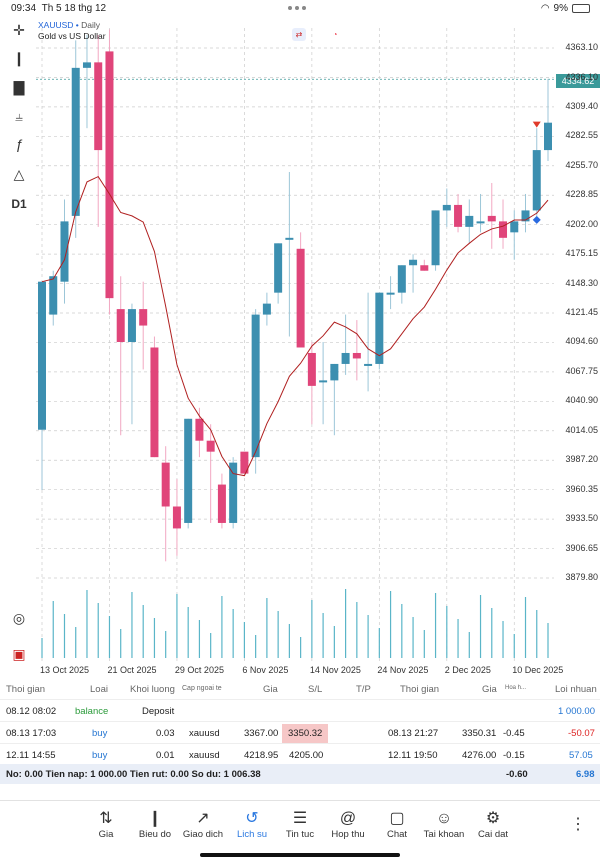  What do you see at coordinates (132, 670) in the screenshot?
I see `date-tick: 21 Oct 2025` at bounding box center [132, 670].